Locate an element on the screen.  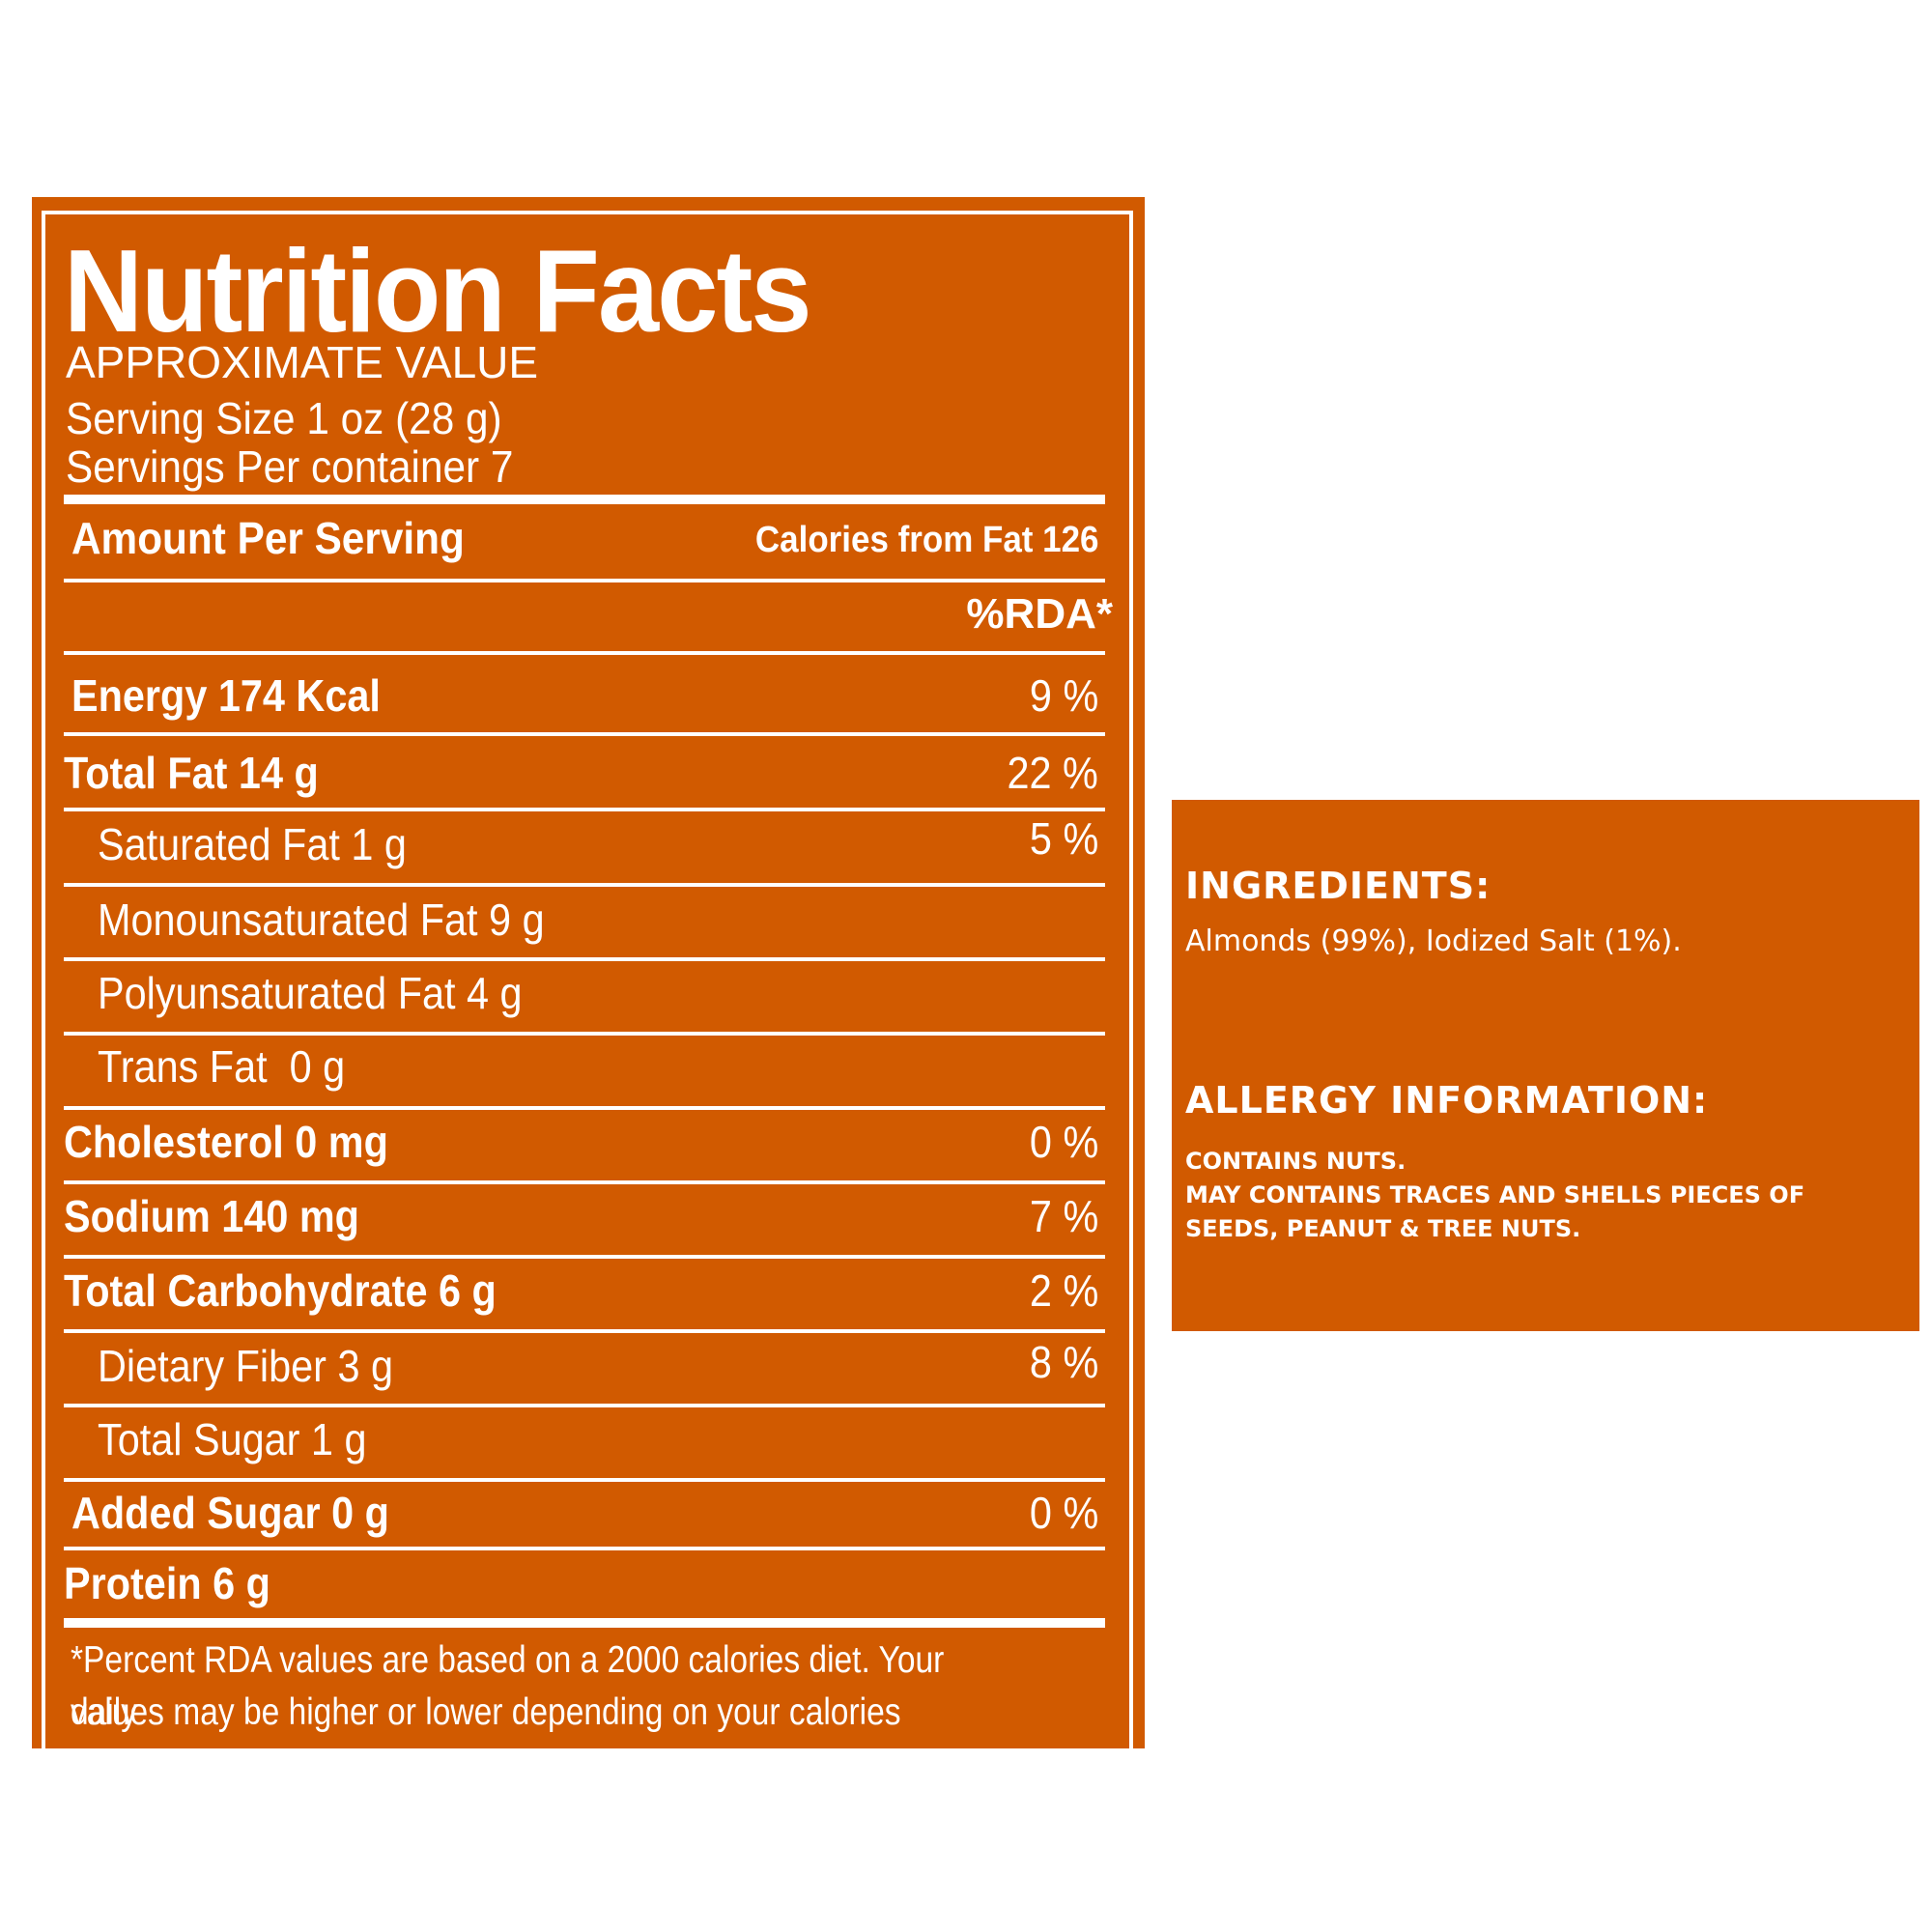
approximate-value-label: APPROXIMATE VALUE is located at coordinates (302, 362).